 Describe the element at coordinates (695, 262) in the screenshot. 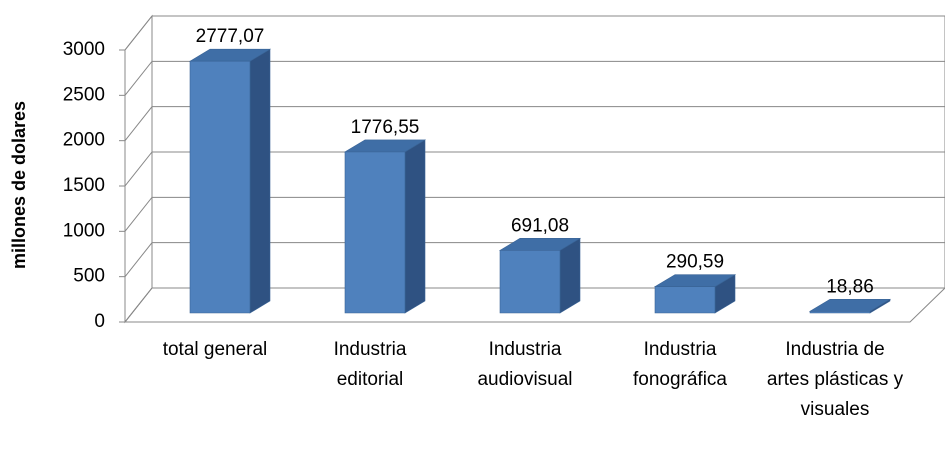

I see `data-label: 290,59` at that location.